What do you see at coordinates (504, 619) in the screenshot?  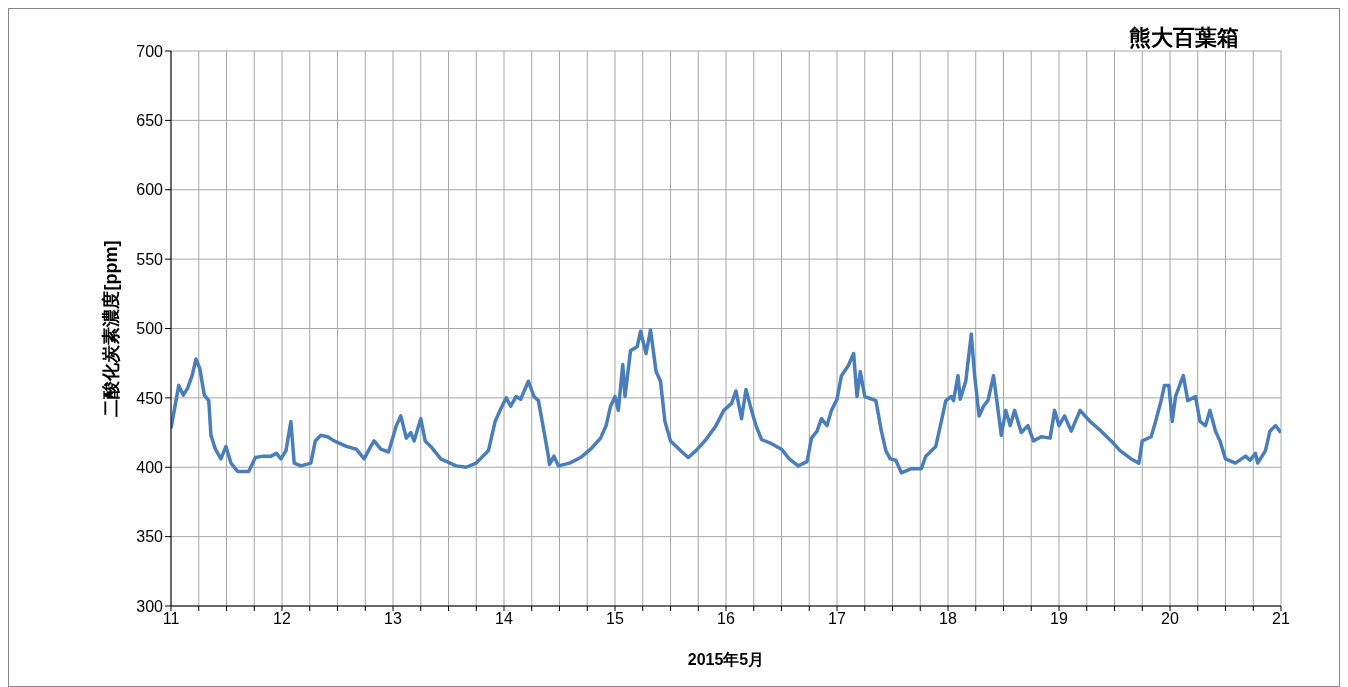 I see `x-tick-label: 14` at bounding box center [504, 619].